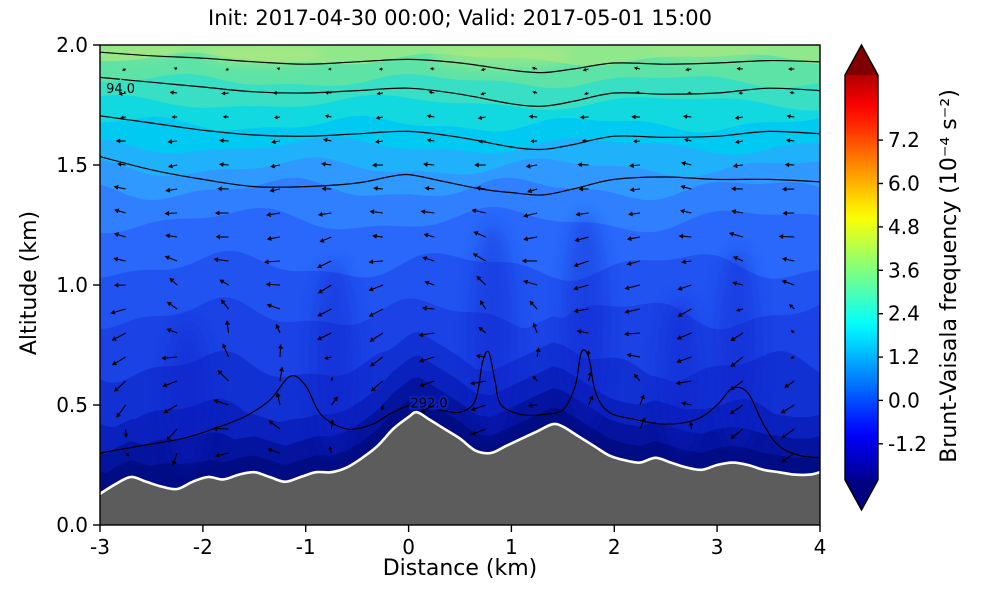 This screenshot has width=1000, height=600. I want to click on colorbar: 7.2 6.0 4.8 3.6 2.4 1.2 0.0 -1.2, so click(885, 277).